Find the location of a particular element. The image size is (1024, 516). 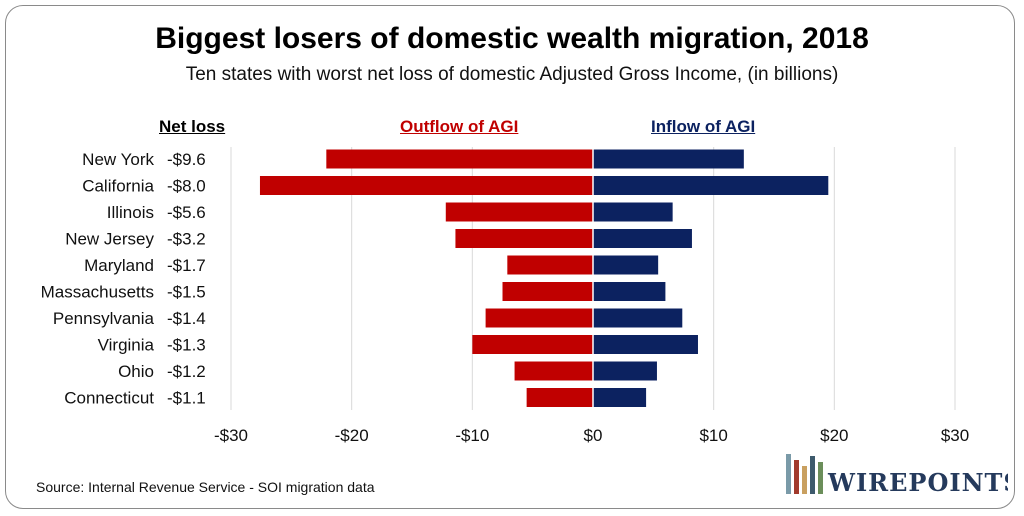

wirepoints-logo: WIREPOINTS is located at coordinates (897, 475).